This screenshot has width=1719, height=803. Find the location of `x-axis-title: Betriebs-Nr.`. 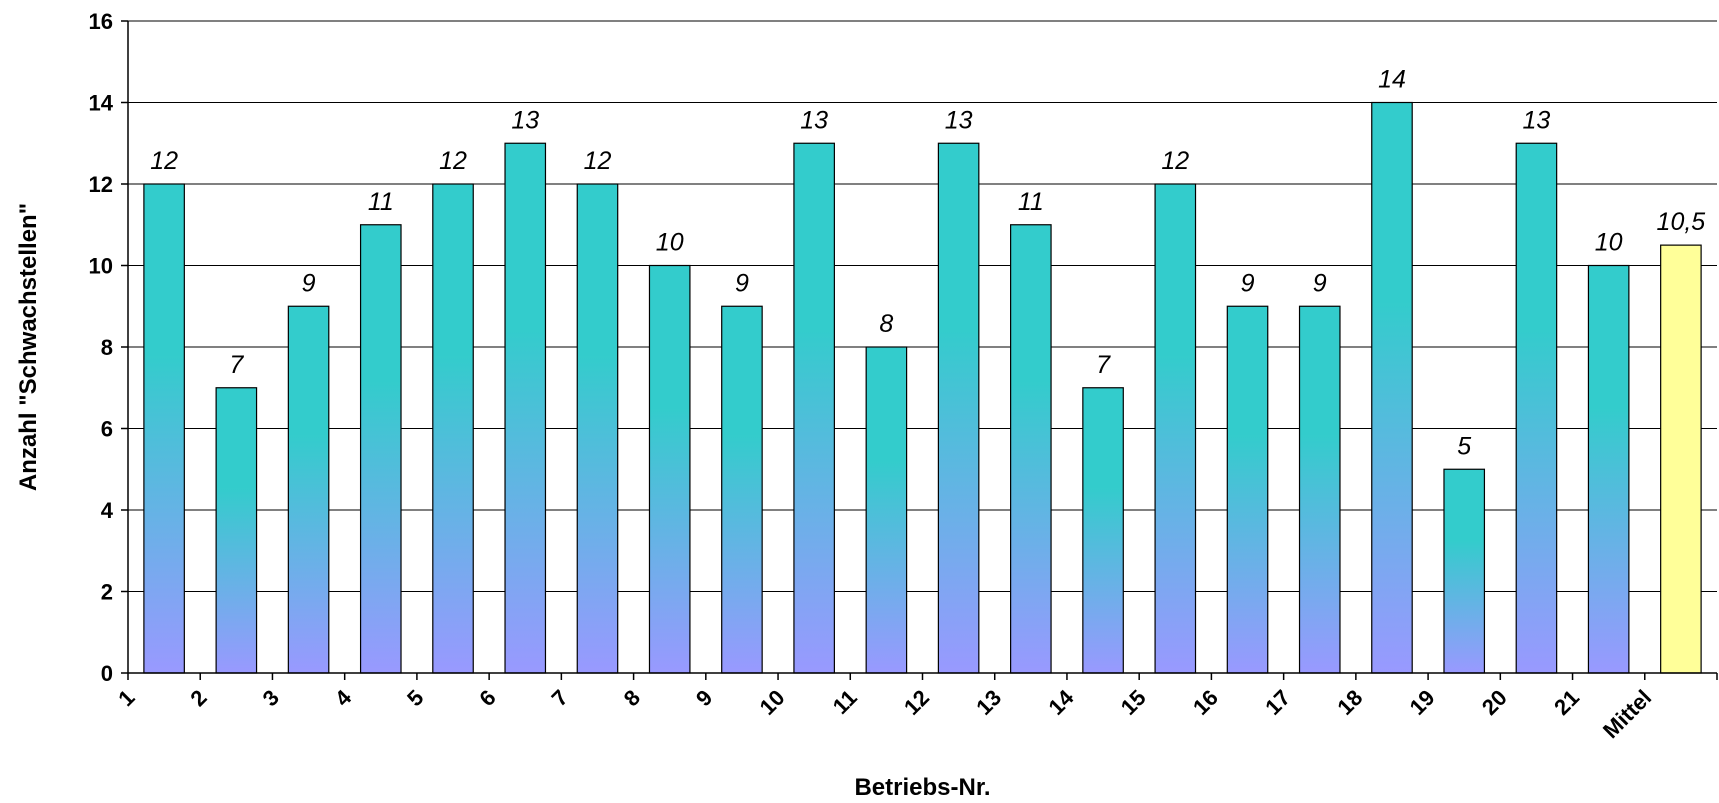

x-axis-title: Betriebs-Nr. is located at coordinates (922, 787).